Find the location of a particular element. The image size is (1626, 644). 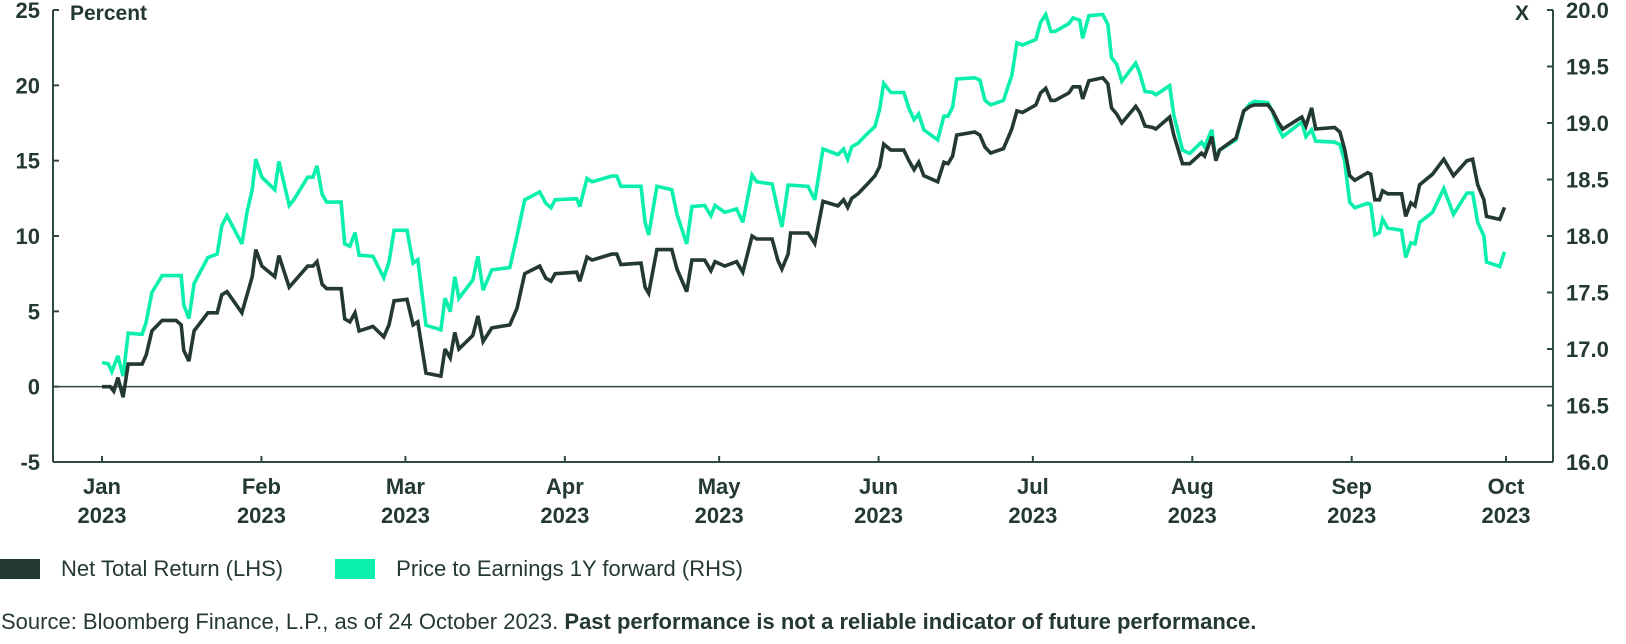

x-tick-label-month: Sep is located at coordinates (1352, 486).